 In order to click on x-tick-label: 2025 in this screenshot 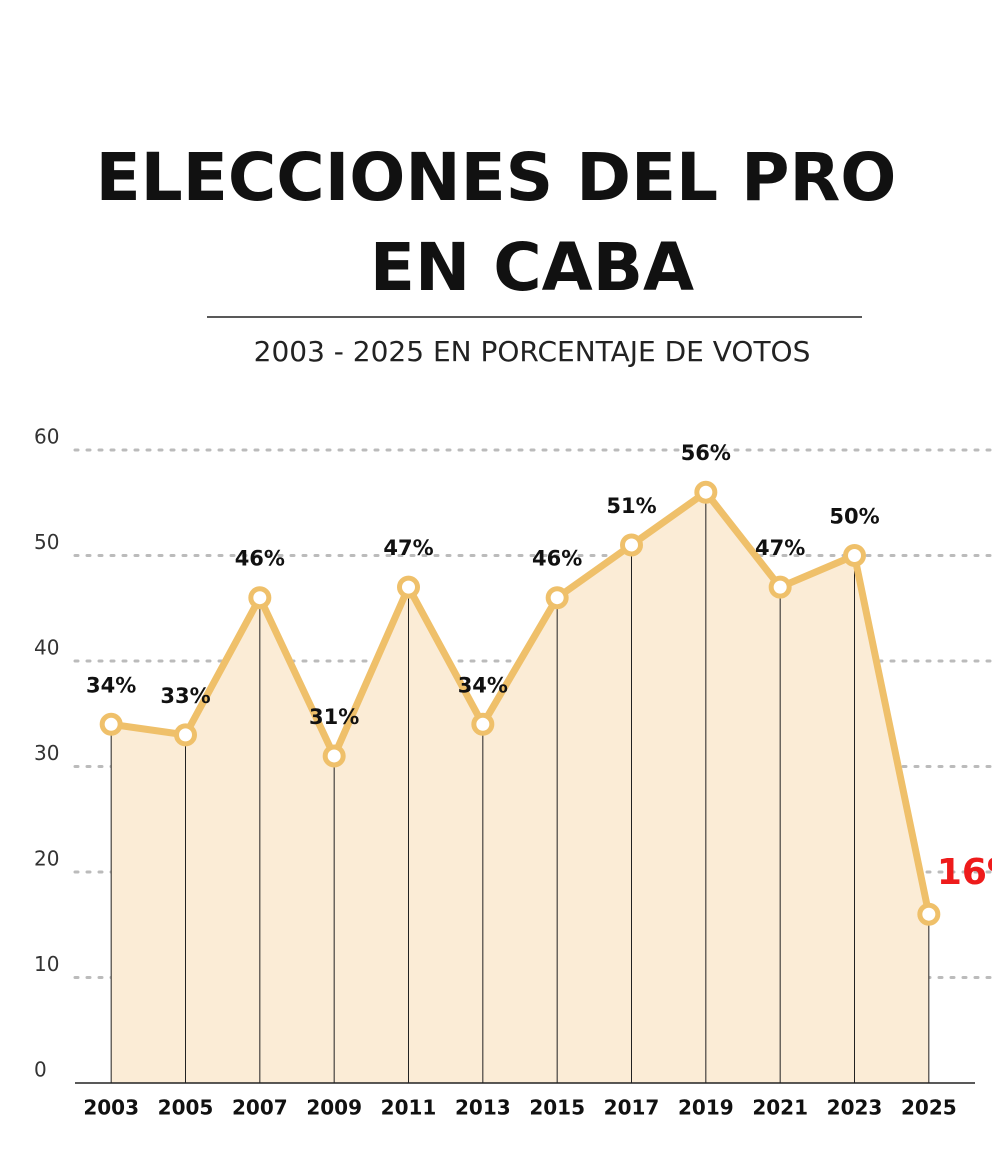, I will do `click(929, 1108)`.